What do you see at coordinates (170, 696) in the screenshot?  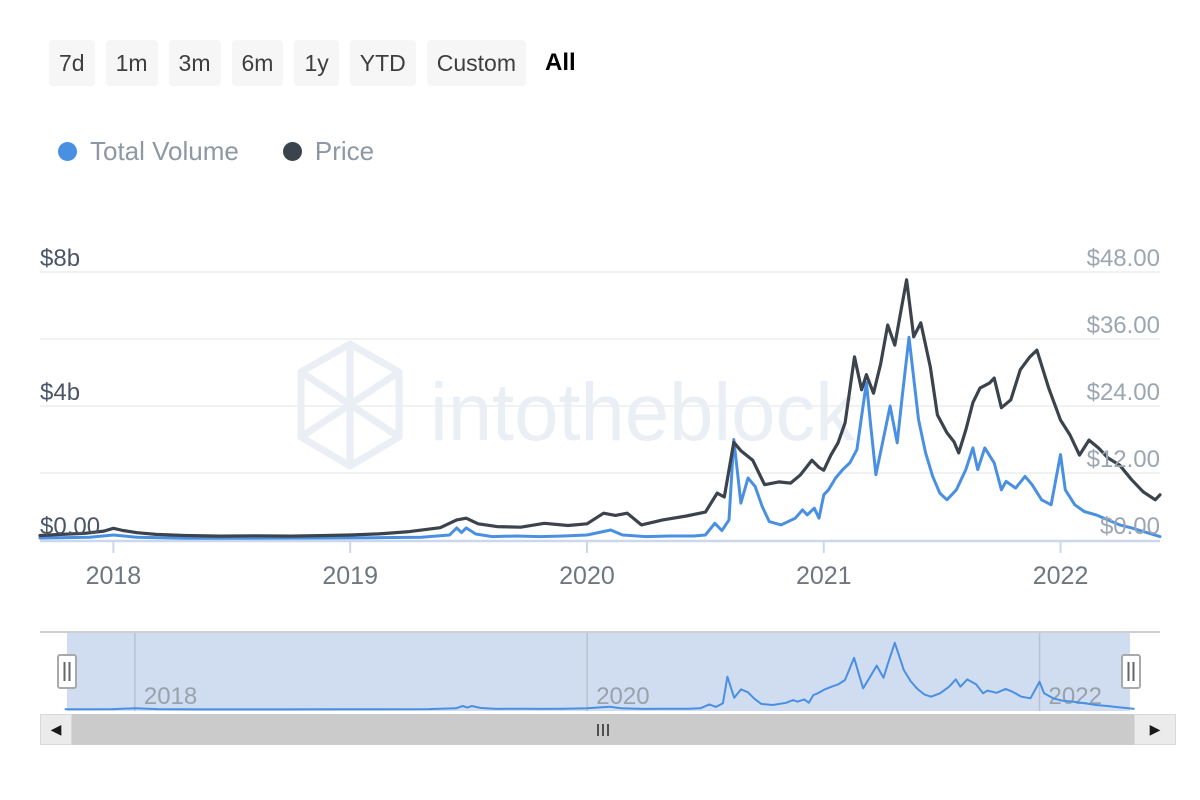 I see `navigator-year-label: 2018` at bounding box center [170, 696].